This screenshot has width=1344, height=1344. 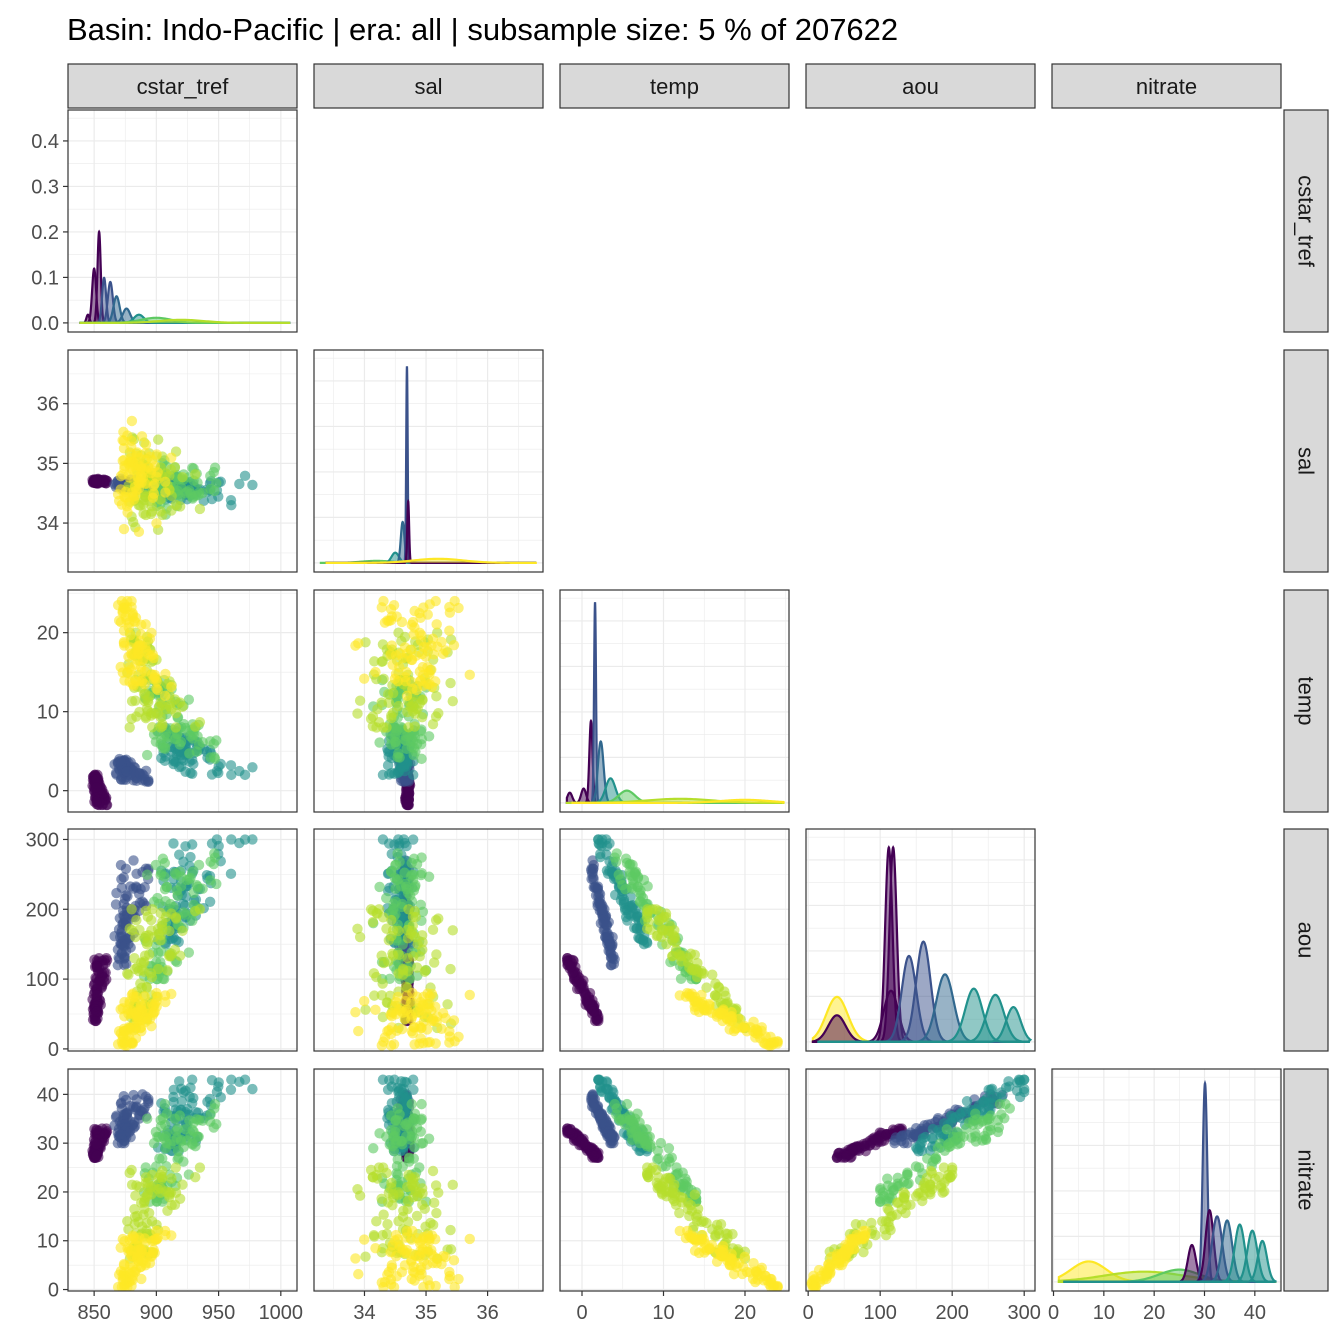 I want to click on panel-border, so click(x=182, y=461).